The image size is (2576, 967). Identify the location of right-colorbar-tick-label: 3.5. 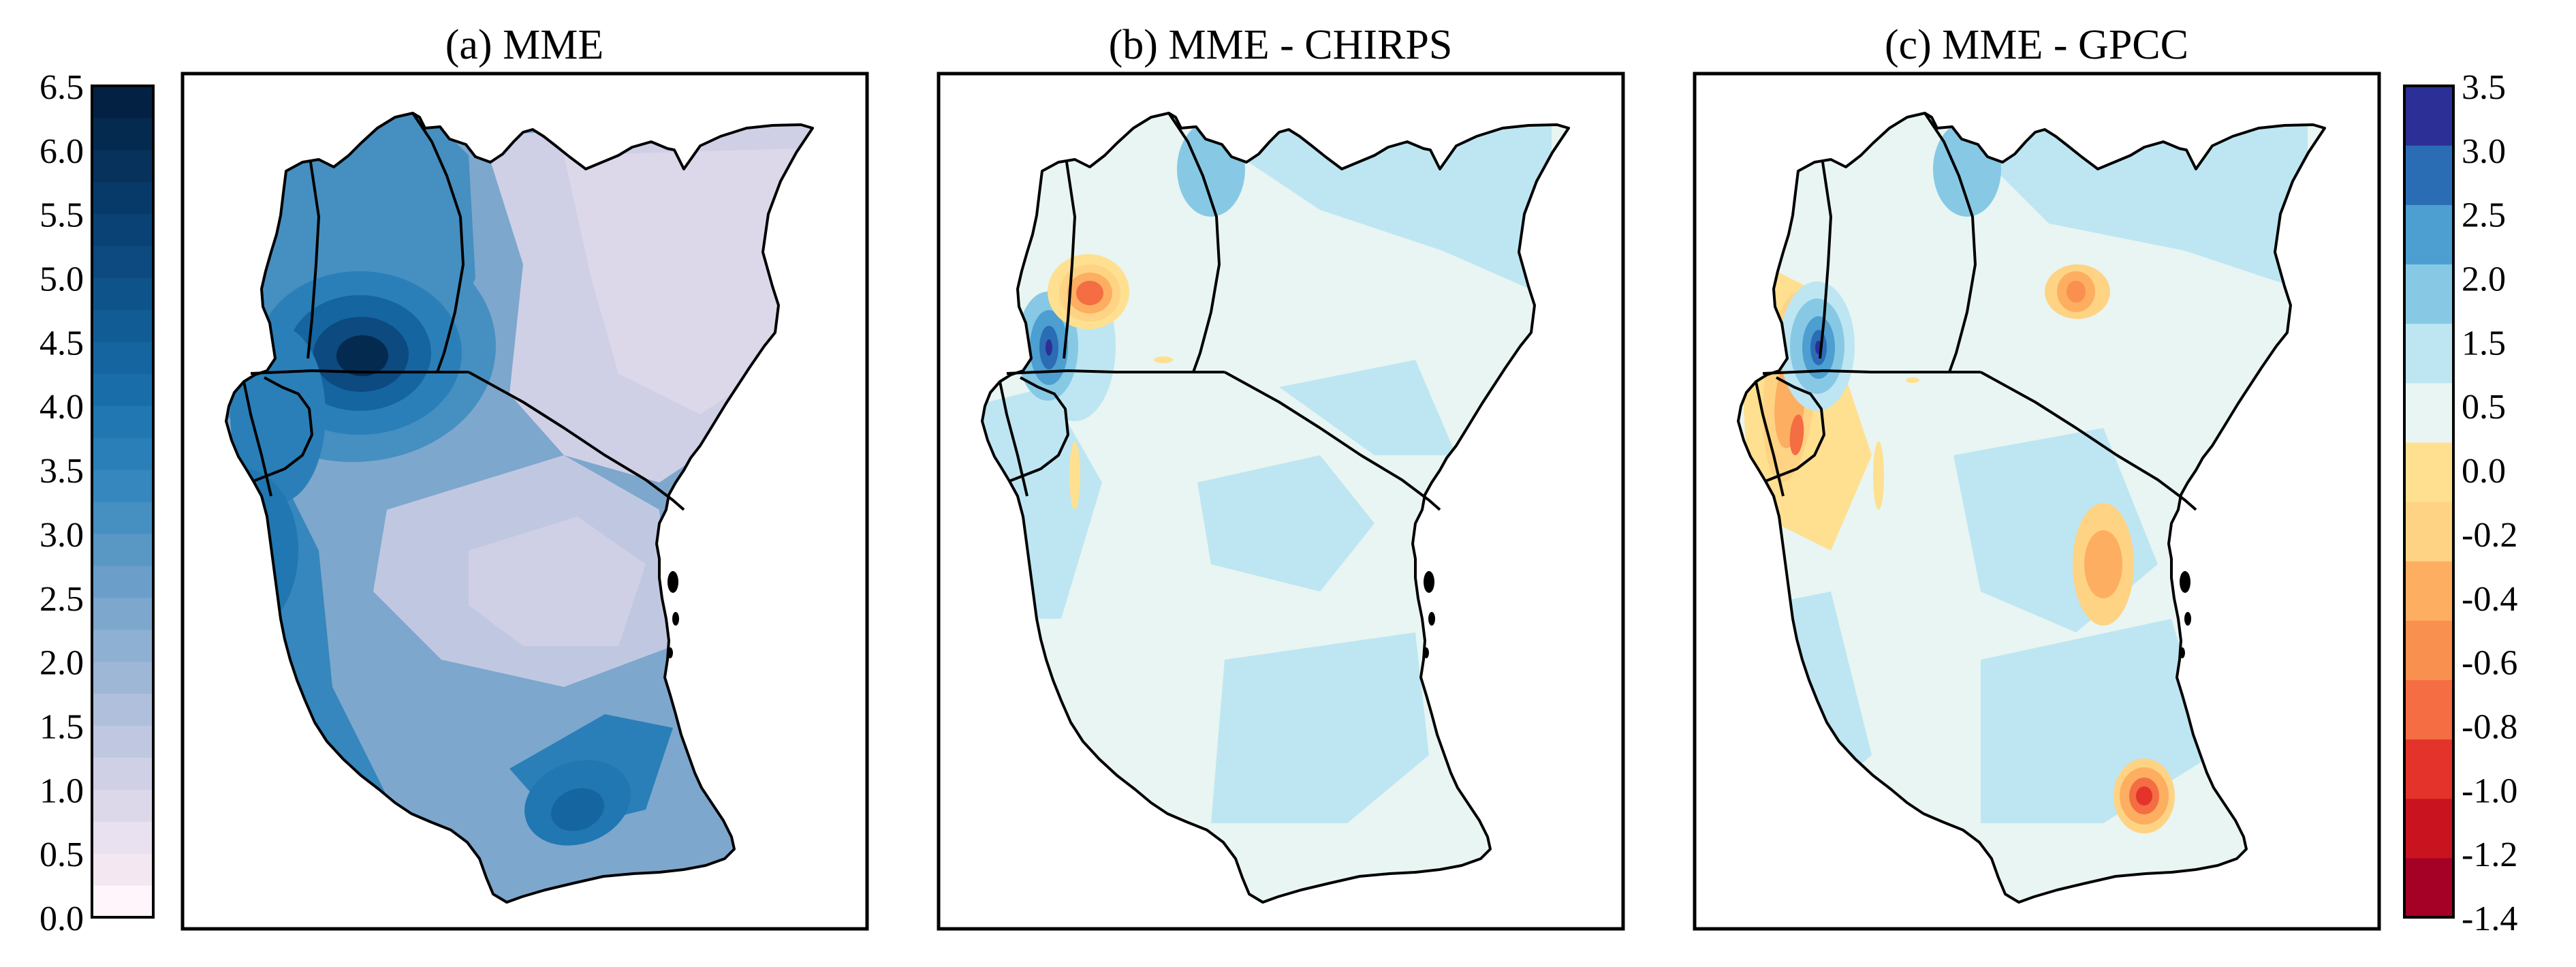
(2484, 87).